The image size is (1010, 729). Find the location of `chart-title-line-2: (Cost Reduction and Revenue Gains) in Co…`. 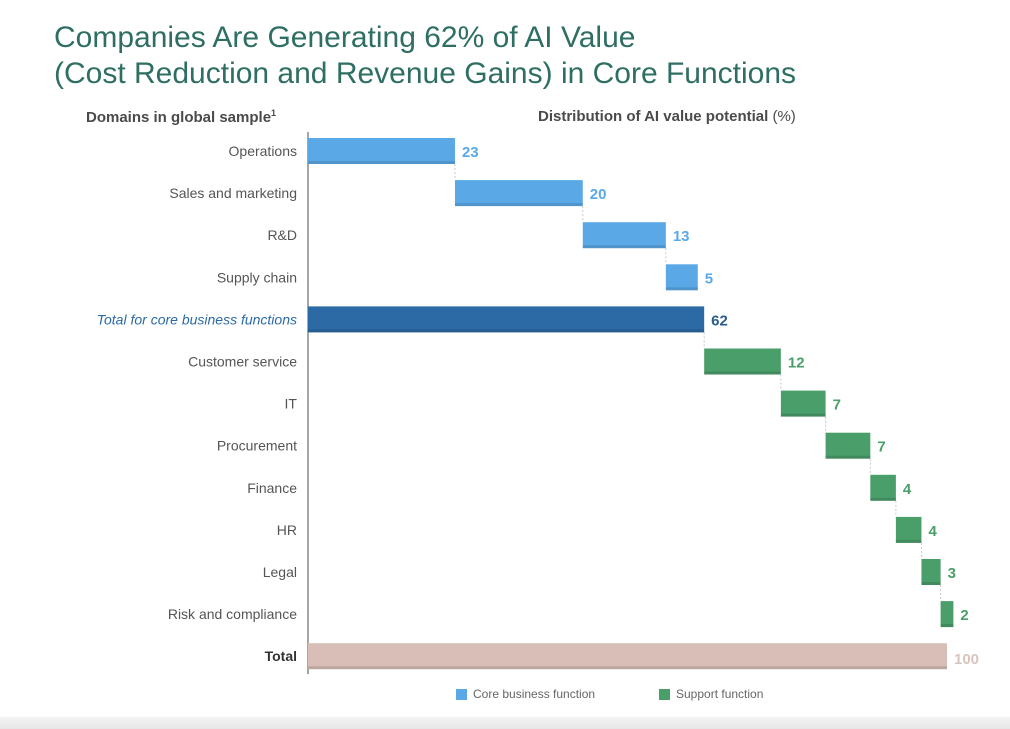

chart-title-line-2: (Cost Reduction and Revenue Gains) in Co… is located at coordinates (425, 73).